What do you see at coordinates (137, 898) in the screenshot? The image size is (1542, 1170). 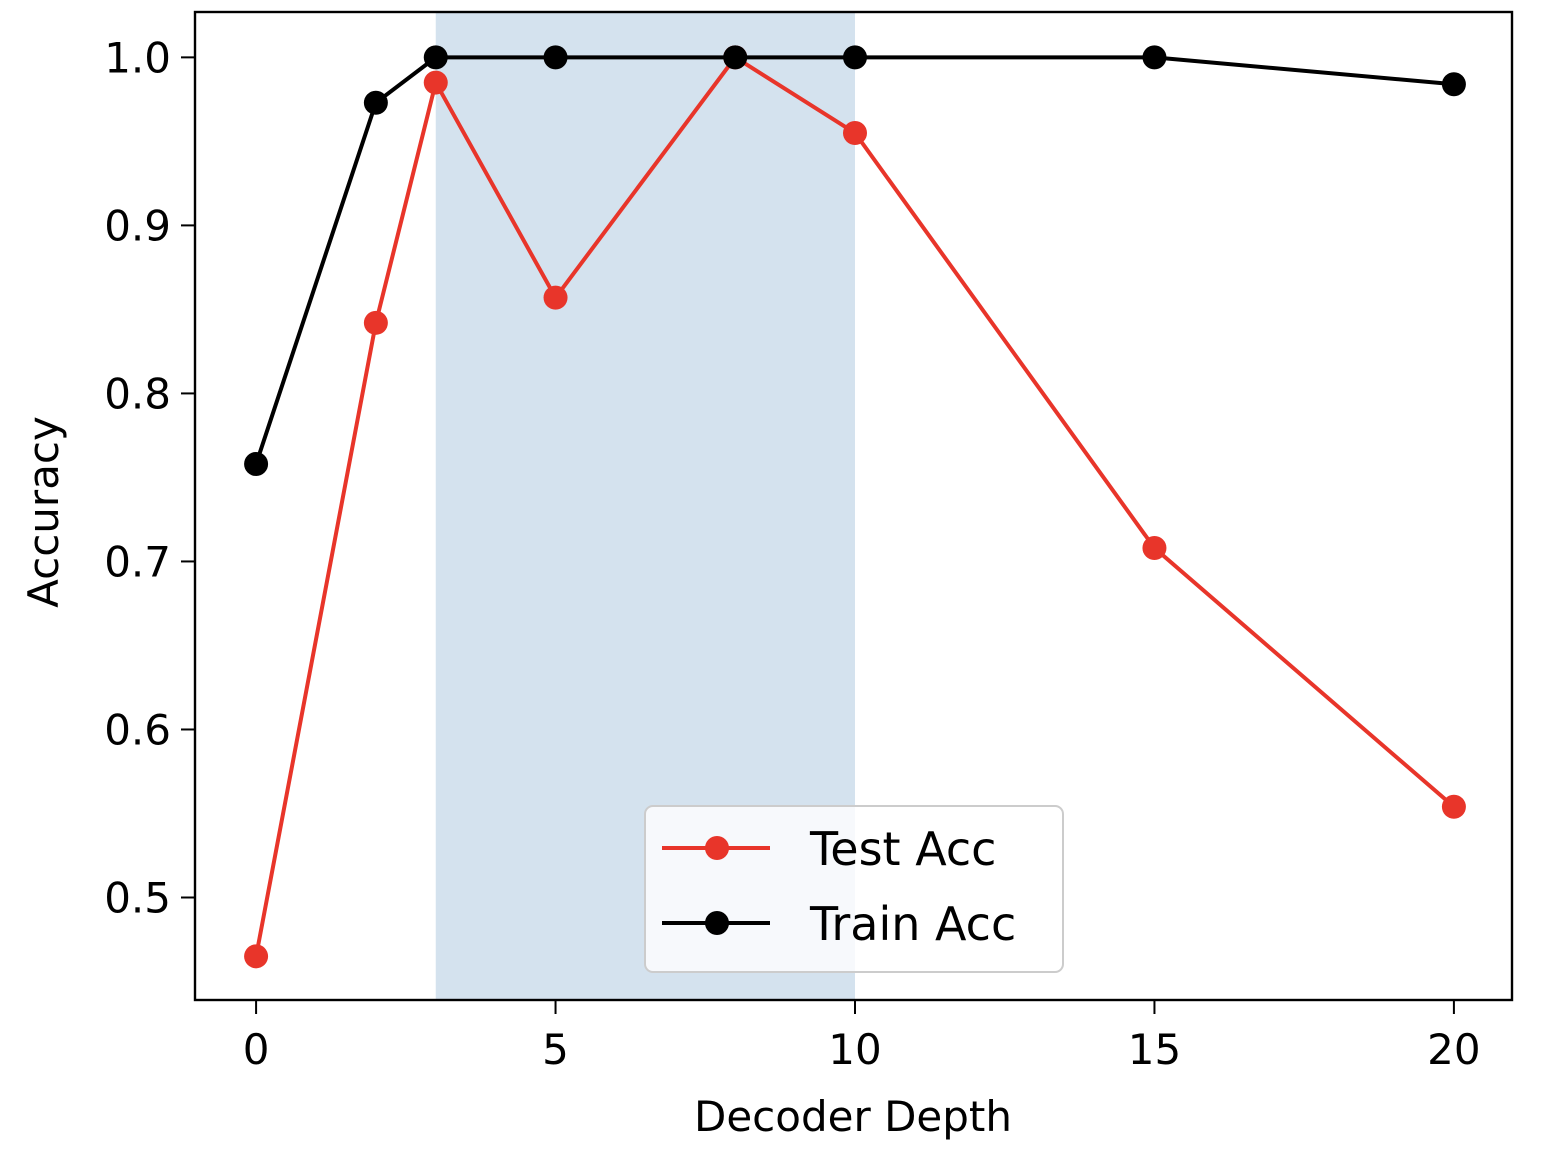 I see `y-tick-label: 0.5` at bounding box center [137, 898].